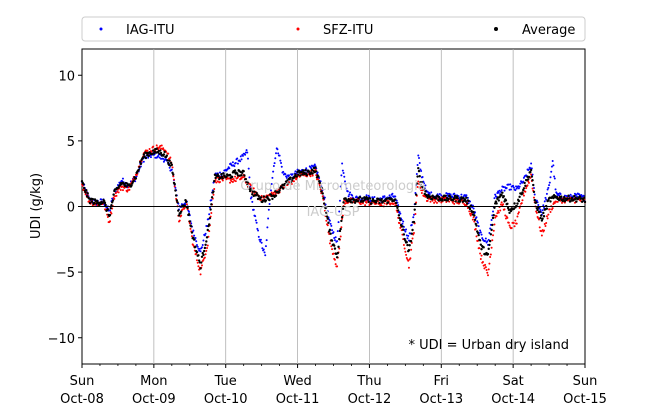 The image size is (650, 409). What do you see at coordinates (225, 381) in the screenshot?
I see `x-tick-day: Tue` at bounding box center [225, 381].